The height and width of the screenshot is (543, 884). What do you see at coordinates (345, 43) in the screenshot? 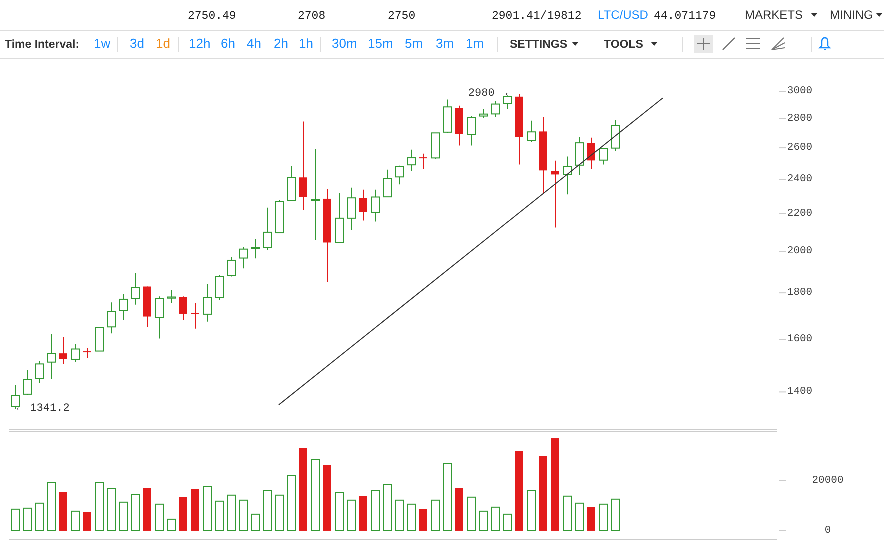
I see `text: 30m` at bounding box center [345, 43].